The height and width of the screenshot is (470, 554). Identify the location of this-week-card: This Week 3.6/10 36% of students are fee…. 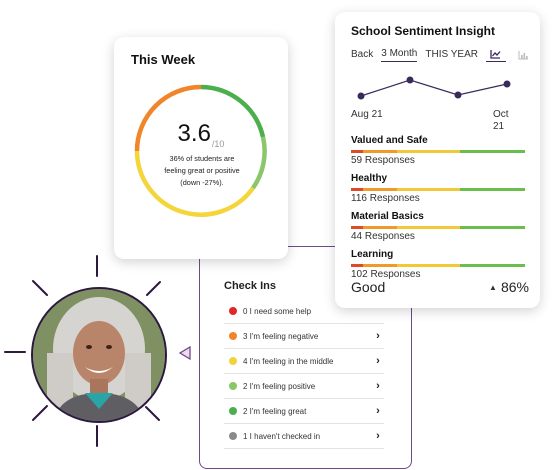
(201, 148).